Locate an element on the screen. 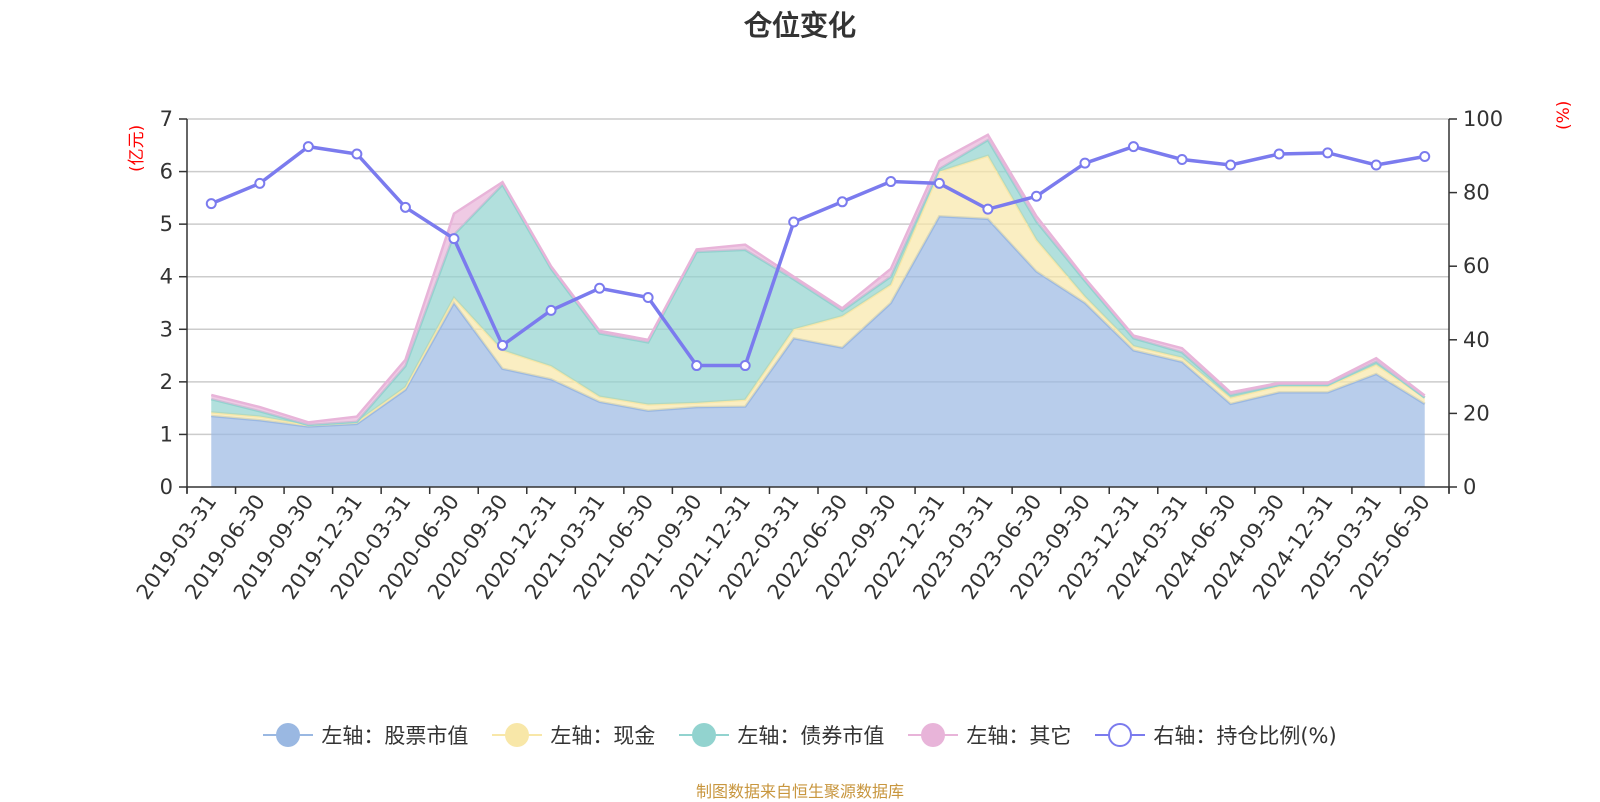  legend: 左轴：股票市值 左轴：现金 左轴：债券市值 左轴：其它 右轴：持仓比例(%) is located at coordinates (800, 735).